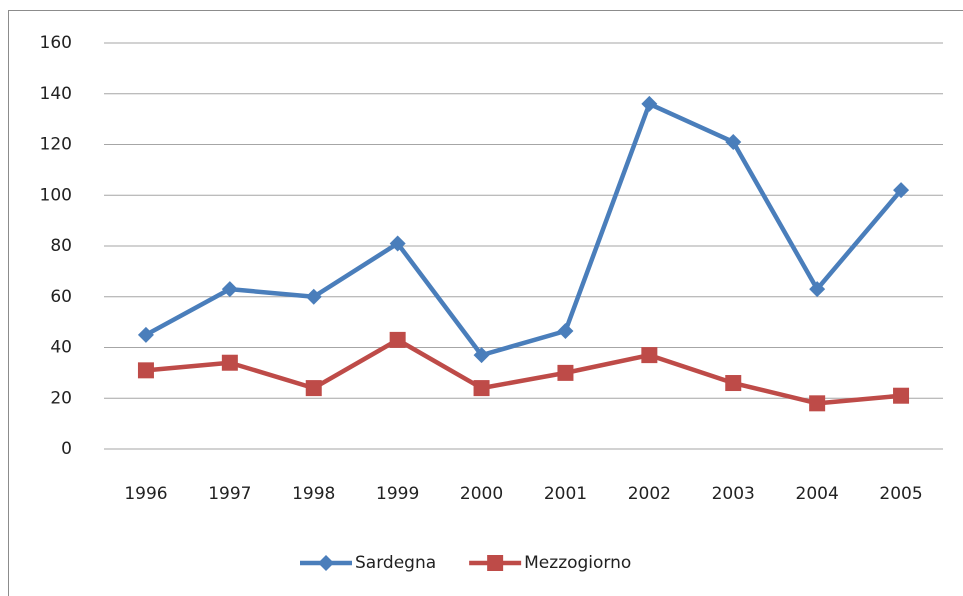  What do you see at coordinates (66, 449) in the screenshot?
I see `y-tick-label: 0` at bounding box center [66, 449].